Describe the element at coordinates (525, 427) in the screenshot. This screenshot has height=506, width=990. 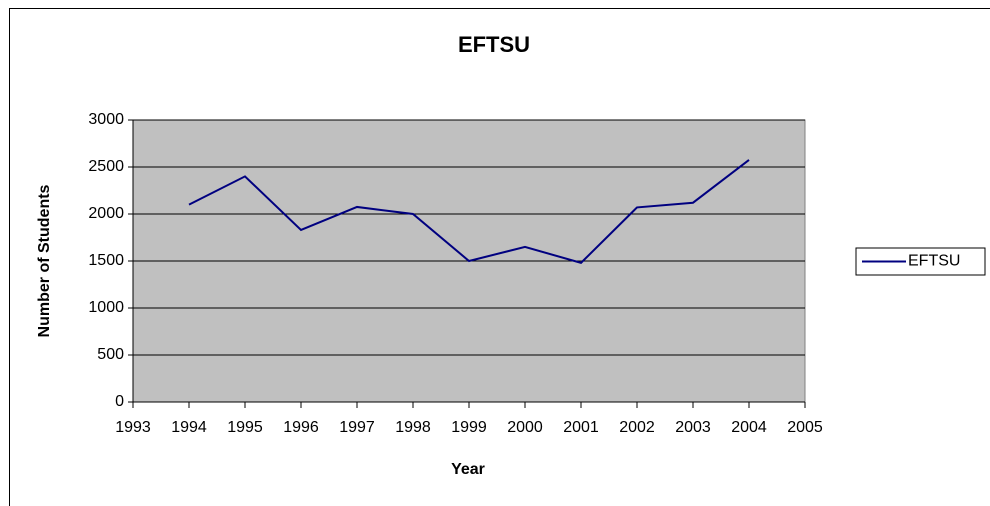
I see `x-tick-label: 2000` at that location.